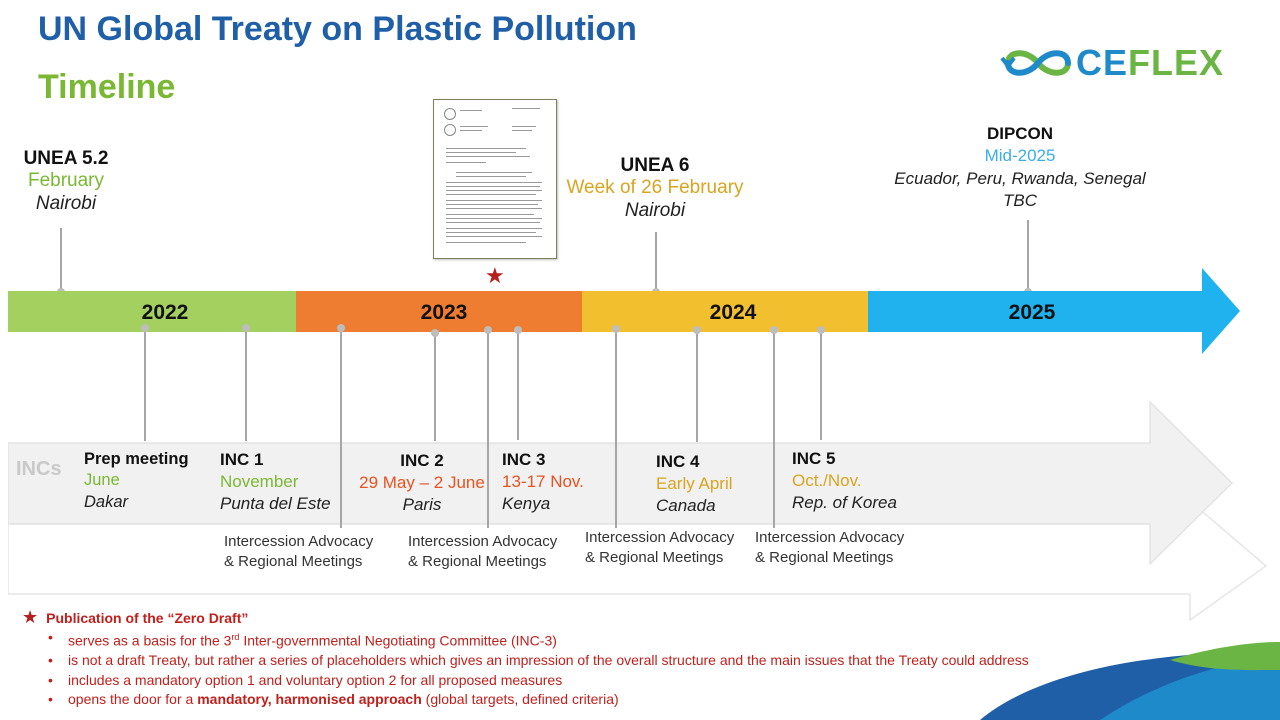  What do you see at coordinates (39, 469) in the screenshot?
I see `incs-label: INCs` at bounding box center [39, 469].